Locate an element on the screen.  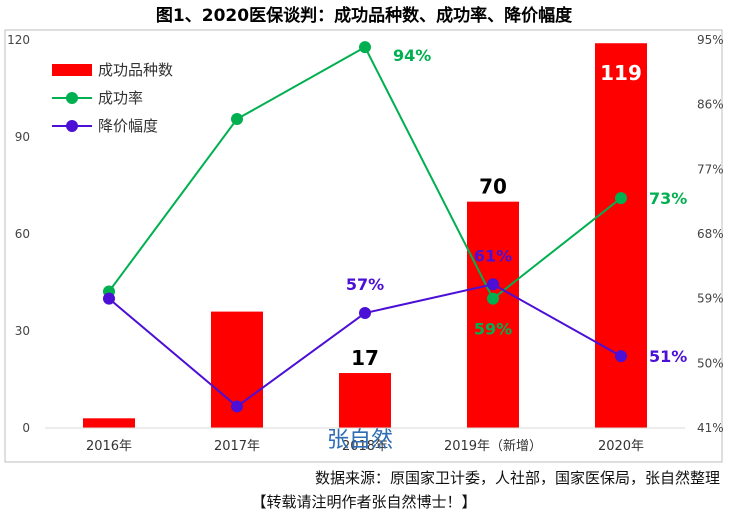
y-left-tick-label: 60 is located at coordinates (22, 234).